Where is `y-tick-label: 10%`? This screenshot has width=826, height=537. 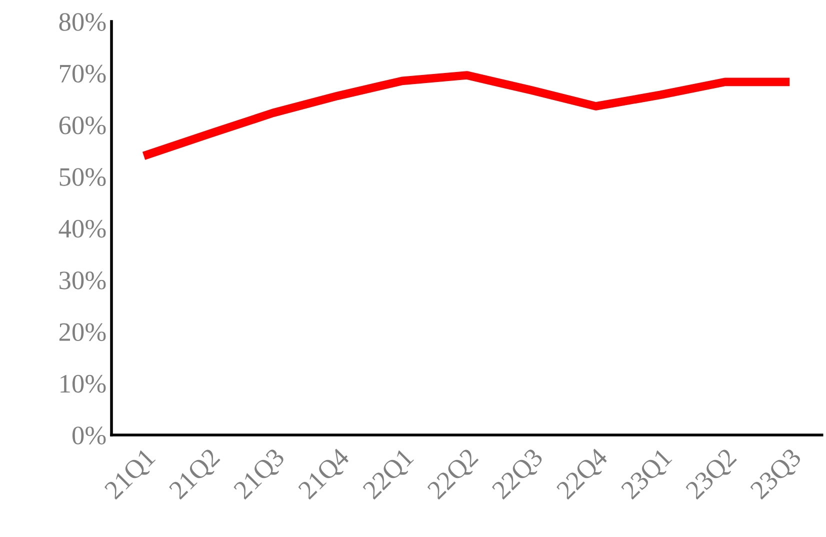 y-tick-label: 10% is located at coordinates (83, 383).